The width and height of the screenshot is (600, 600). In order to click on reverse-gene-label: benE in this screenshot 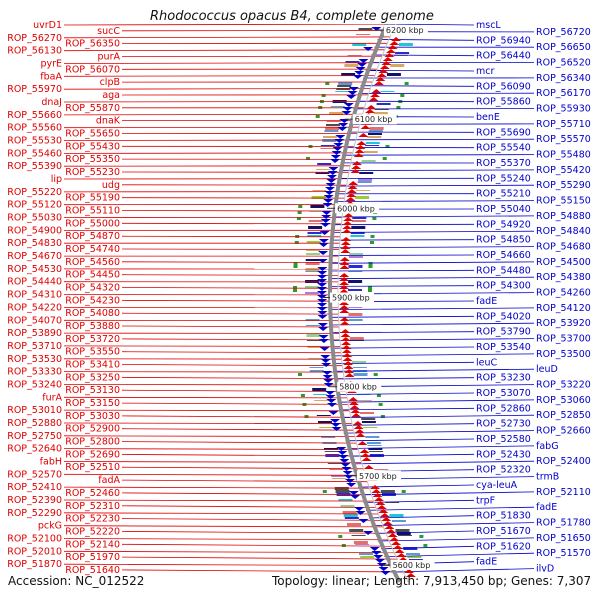, I will do `click(488, 117)`.